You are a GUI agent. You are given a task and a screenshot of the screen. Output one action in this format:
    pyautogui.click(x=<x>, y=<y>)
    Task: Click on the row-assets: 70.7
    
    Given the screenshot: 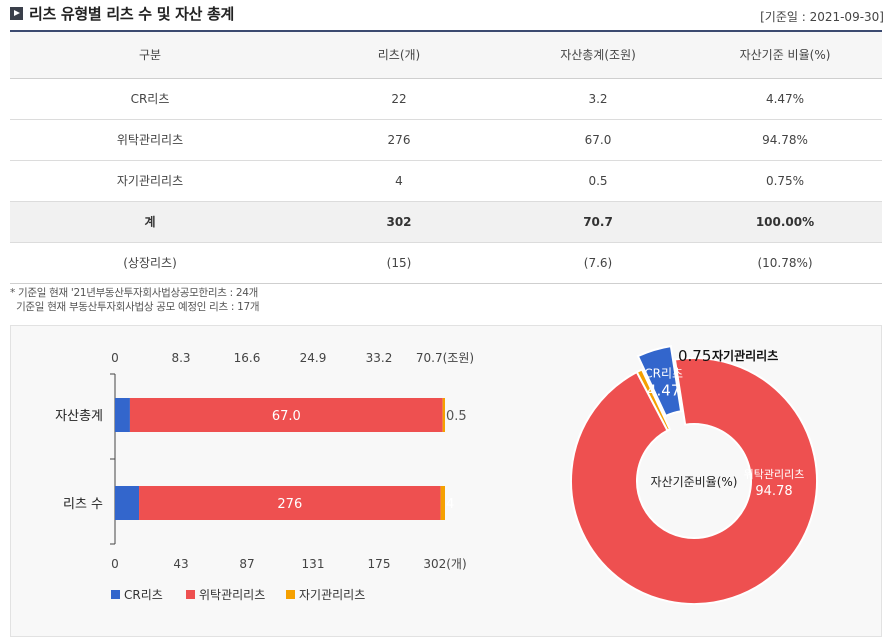 What is the action you would take?
    pyautogui.click(x=598, y=222)
    